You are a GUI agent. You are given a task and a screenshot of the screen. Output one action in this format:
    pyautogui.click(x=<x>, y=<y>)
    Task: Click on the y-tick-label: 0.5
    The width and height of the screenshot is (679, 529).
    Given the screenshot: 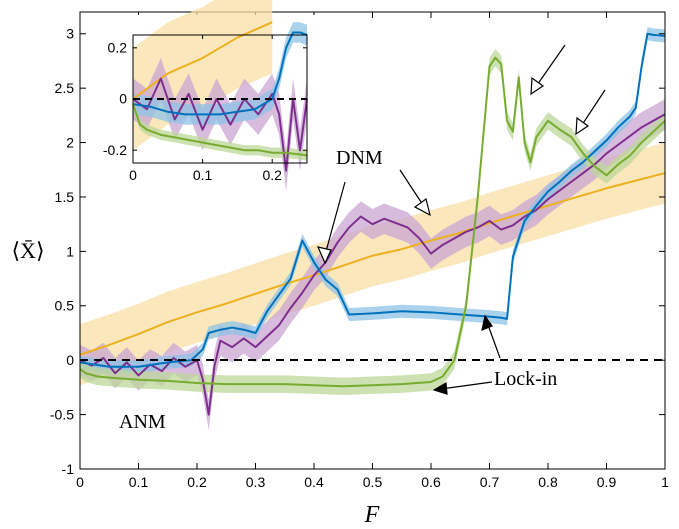 What is the action you would take?
    pyautogui.click(x=65, y=306)
    